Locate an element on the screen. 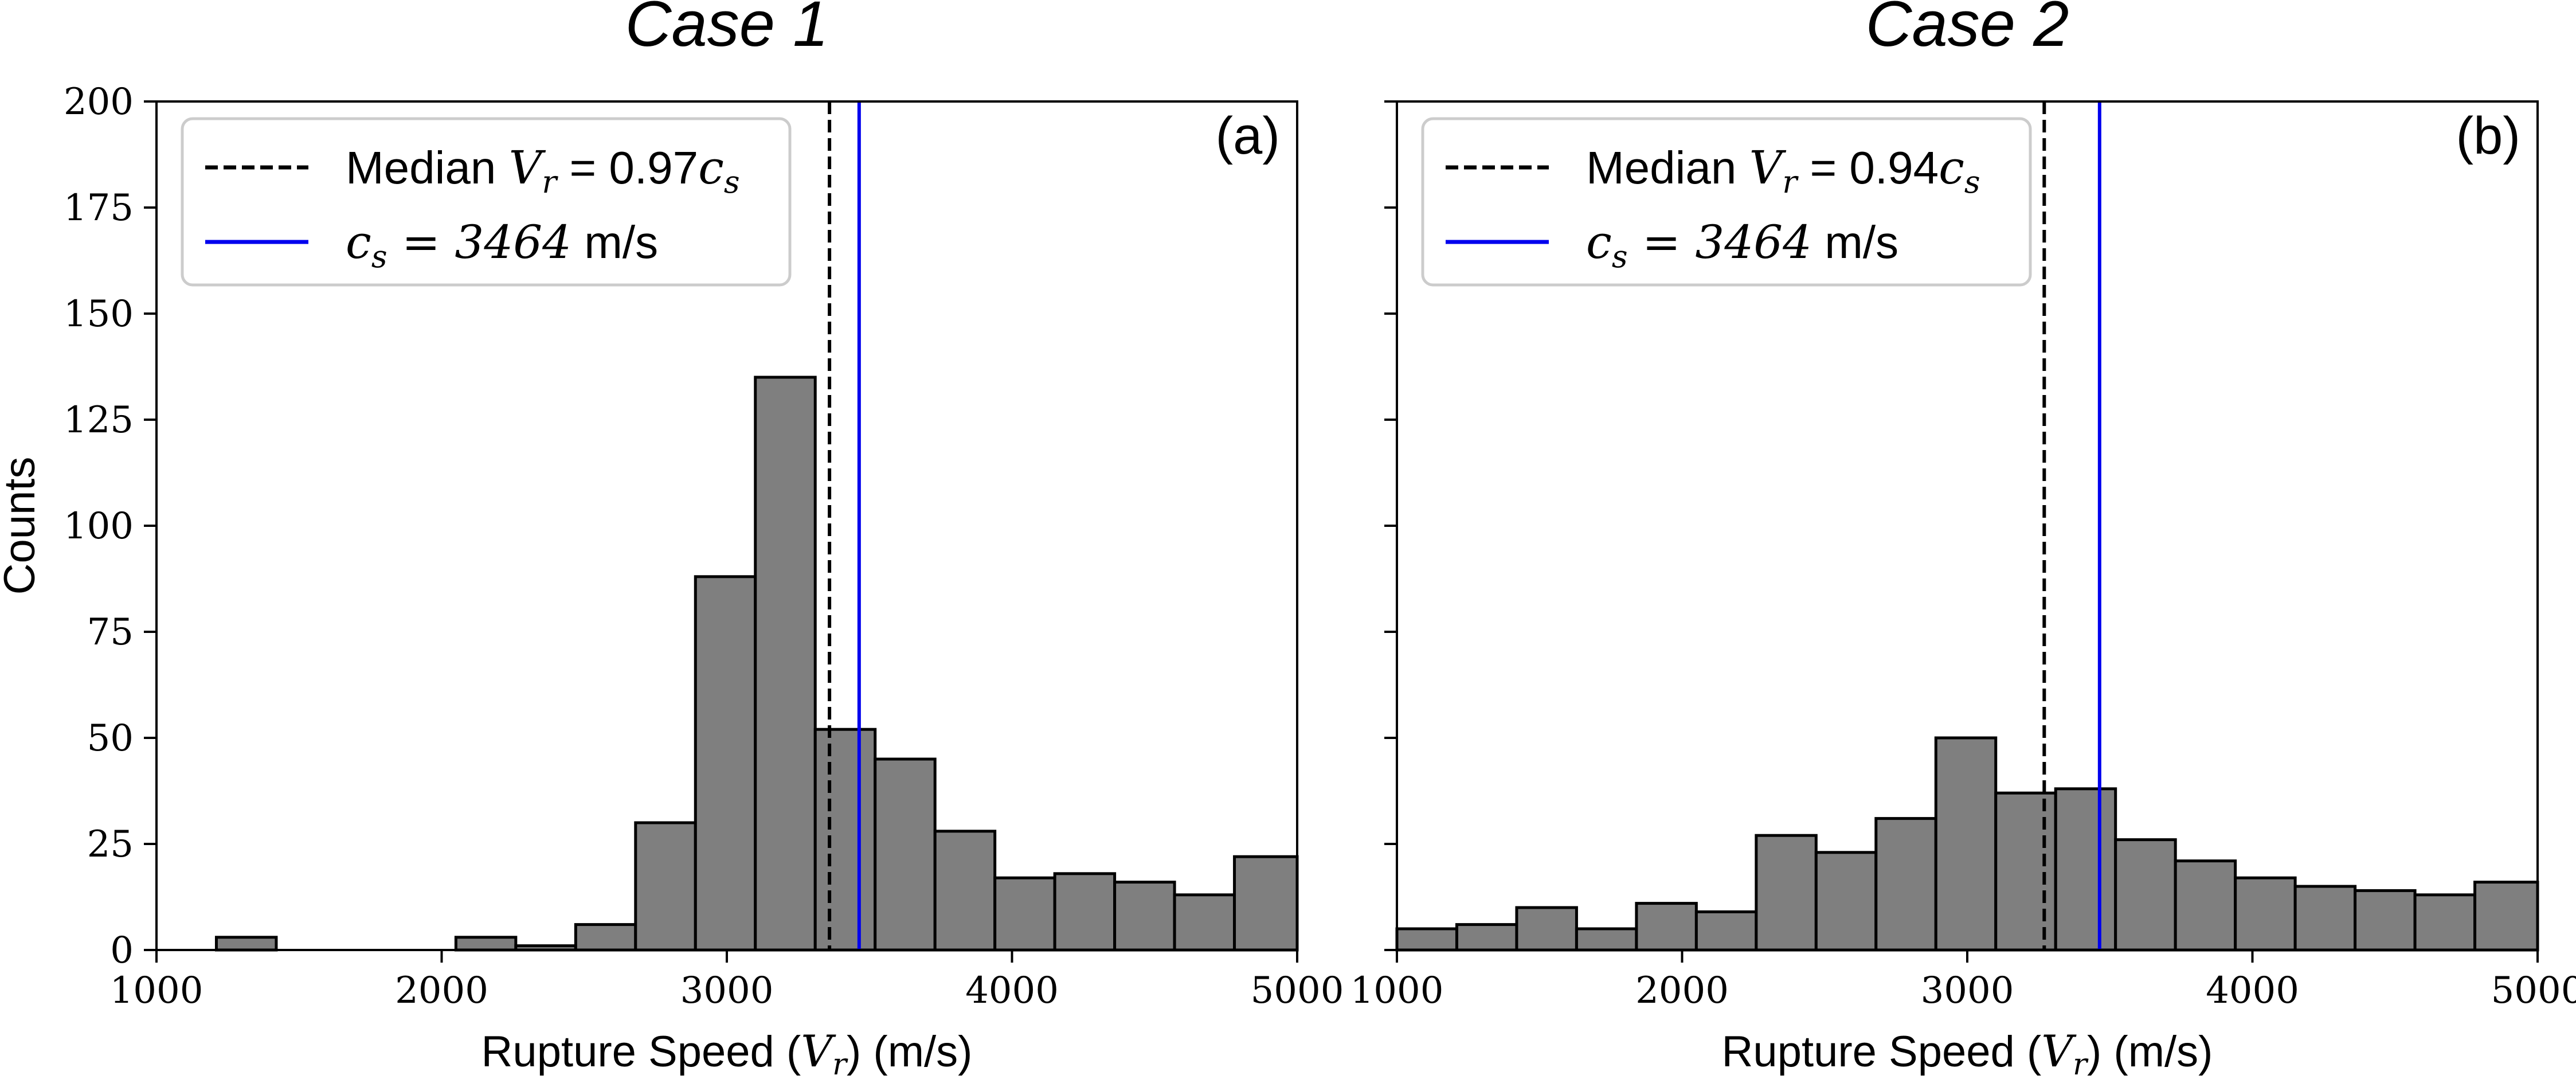  chart-title: Case 2 is located at coordinates (1967, 30).